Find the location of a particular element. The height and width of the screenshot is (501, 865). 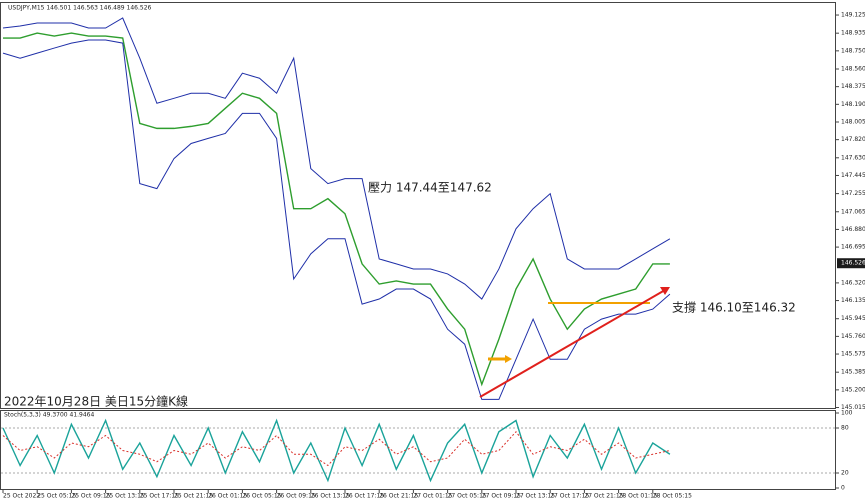

y-tick-label: 147.630 is located at coordinates (853, 157).